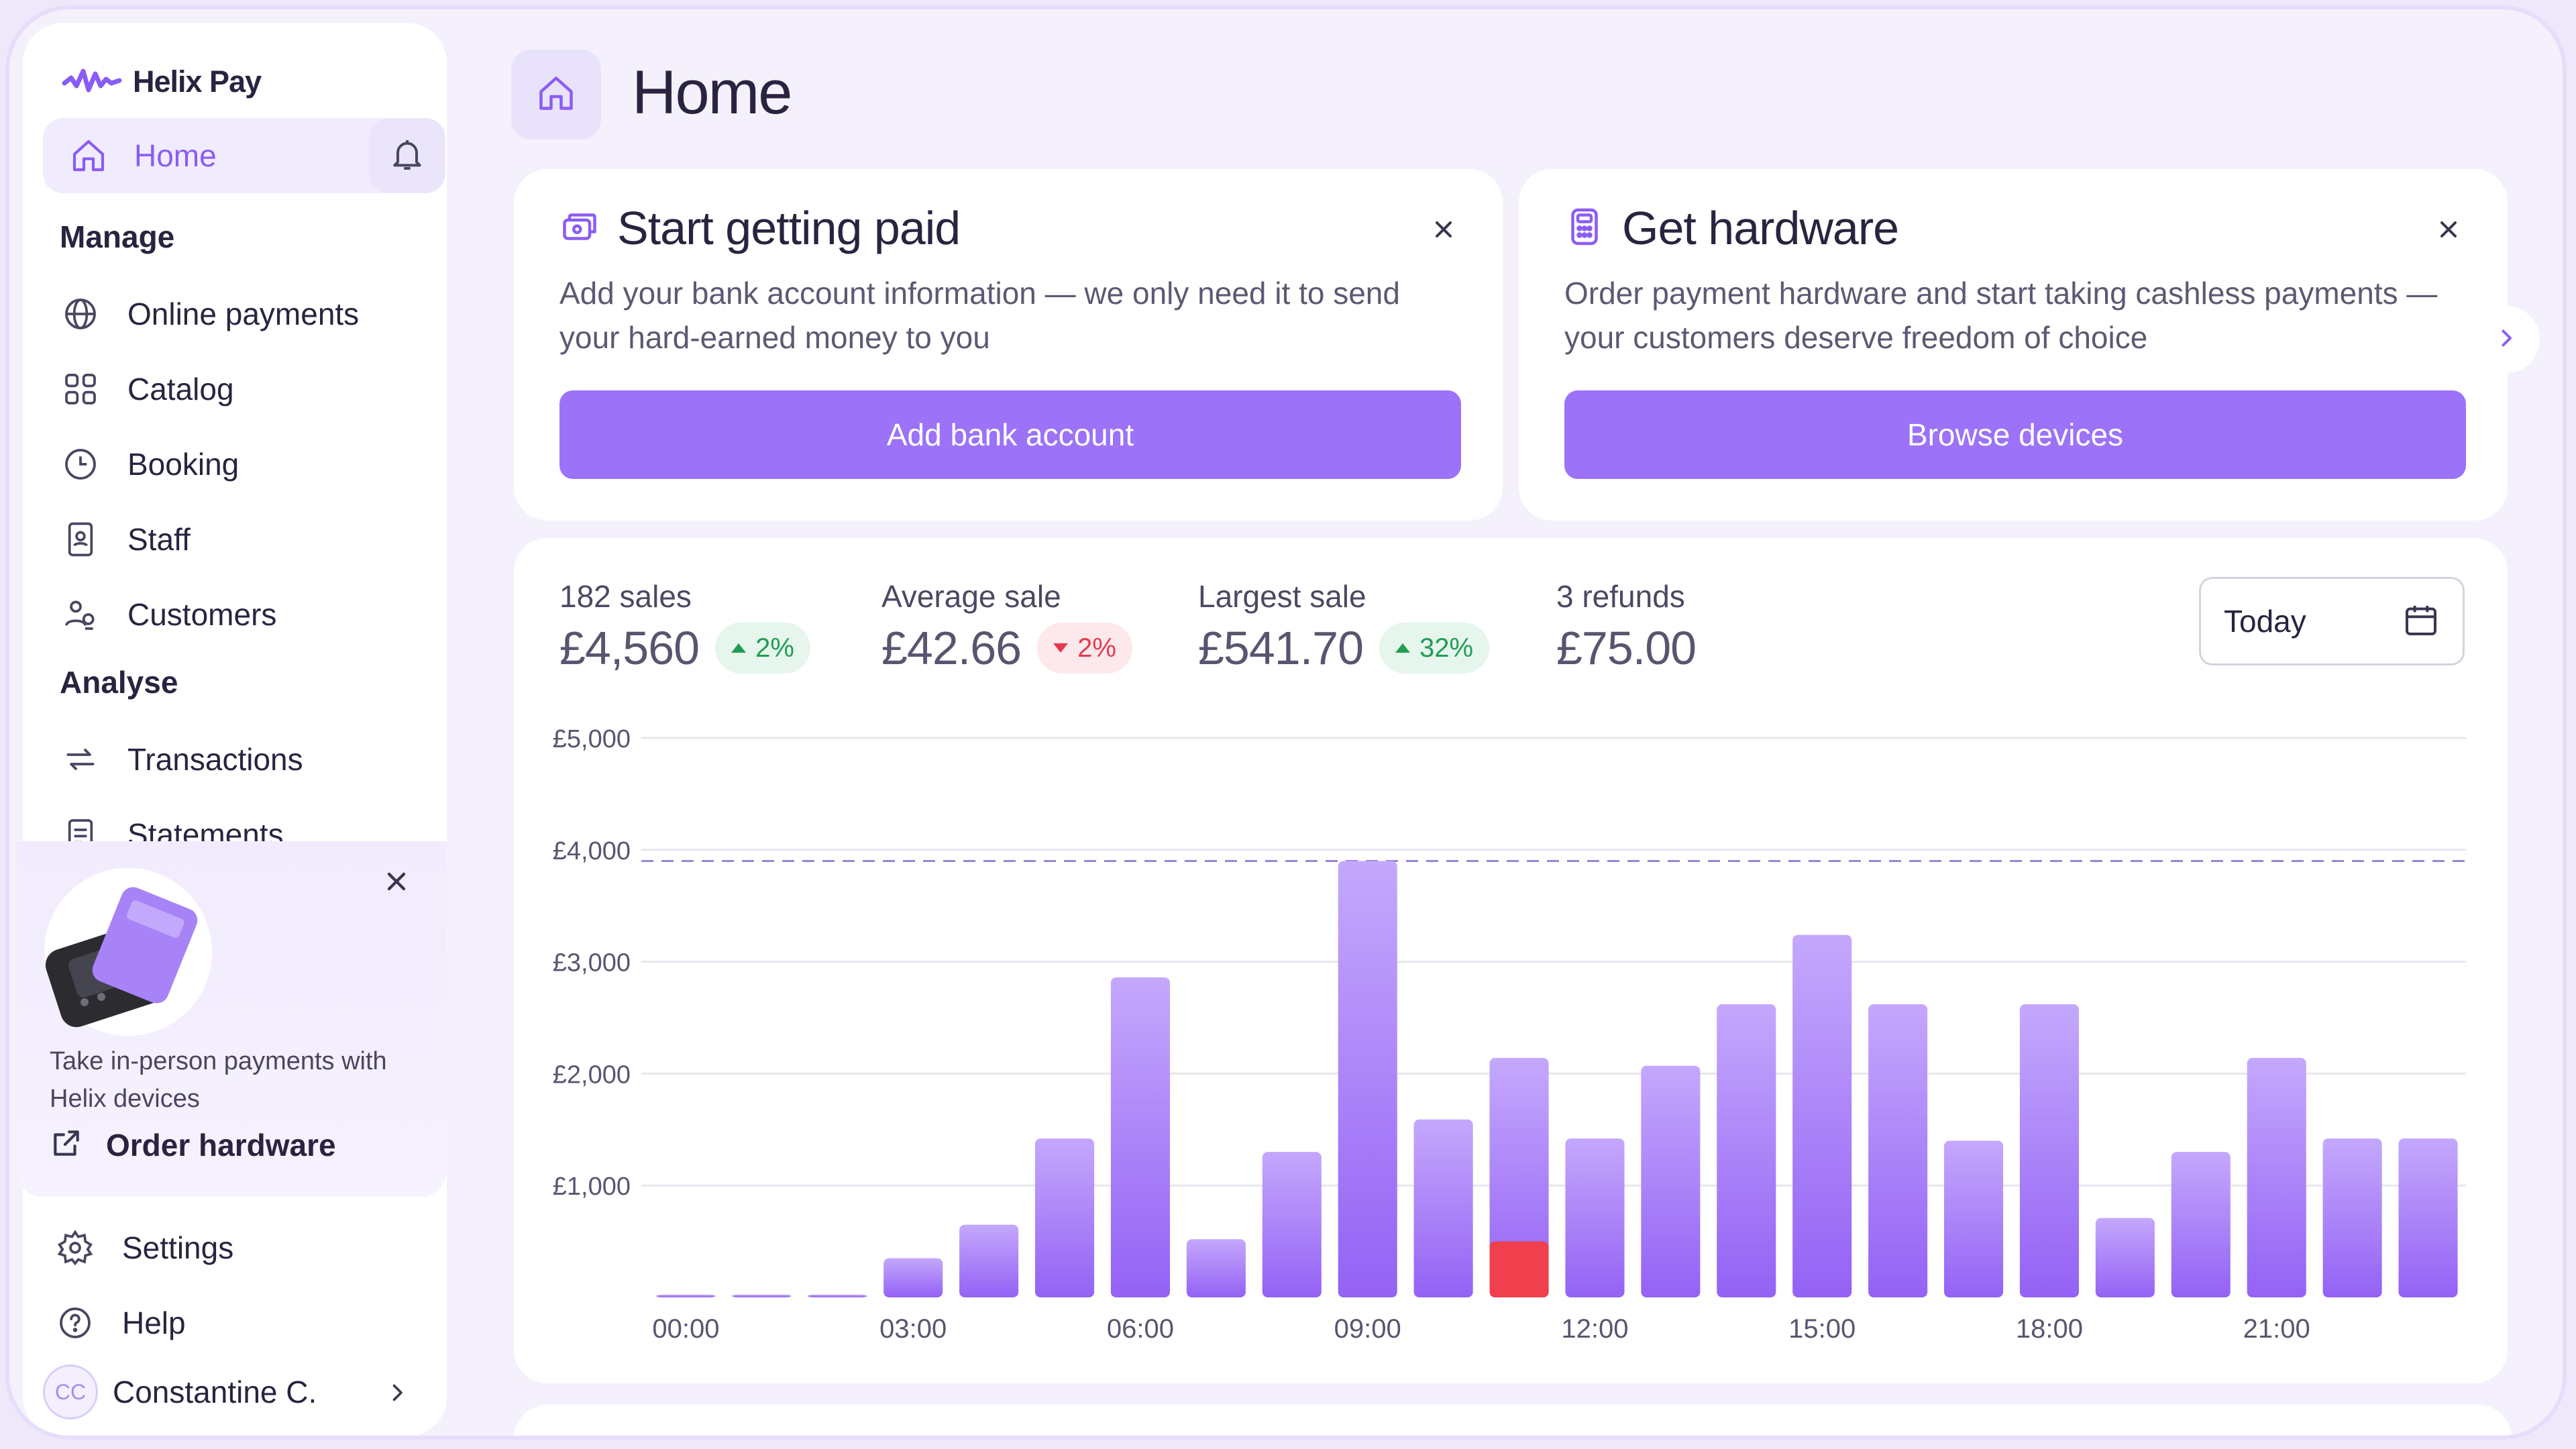 This screenshot has height=1449, width=2576. I want to click on swap-arrows-icon, so click(80, 759).